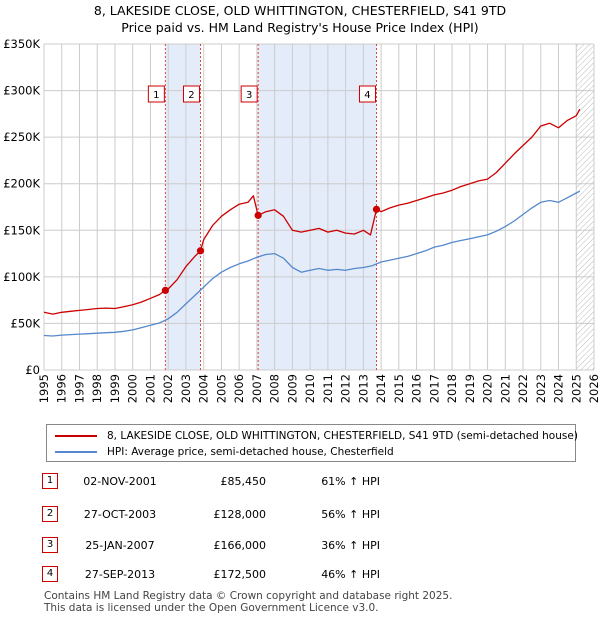  Describe the element at coordinates (120, 514) in the screenshot. I see `sale-date: 27-OCT-2003` at that location.